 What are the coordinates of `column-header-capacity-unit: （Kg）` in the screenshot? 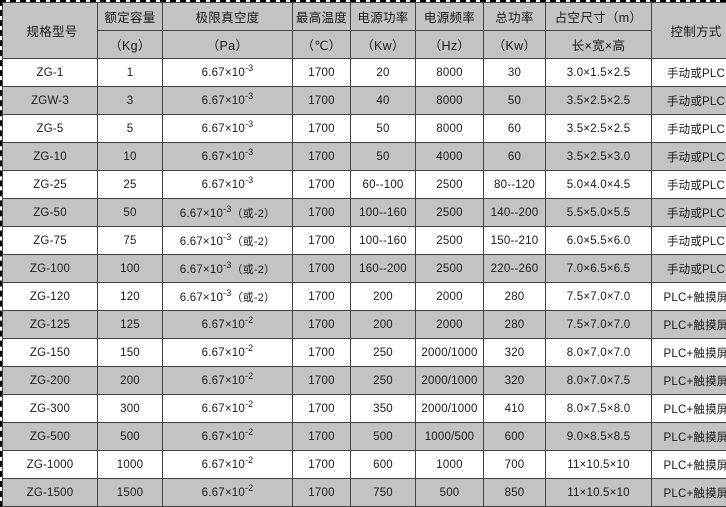 It's located at (130, 44).